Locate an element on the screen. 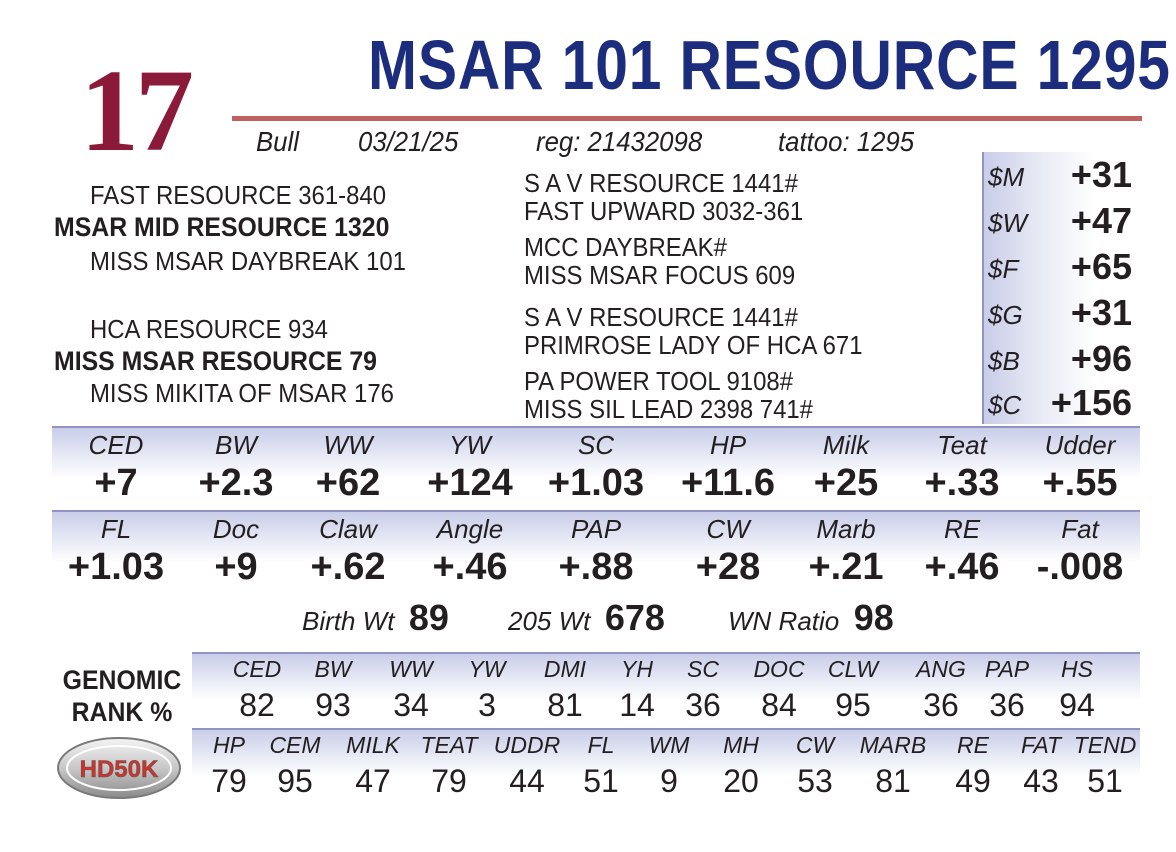 The height and width of the screenshot is (852, 1176). dollar-index-label: $W is located at coordinates (1007, 223).